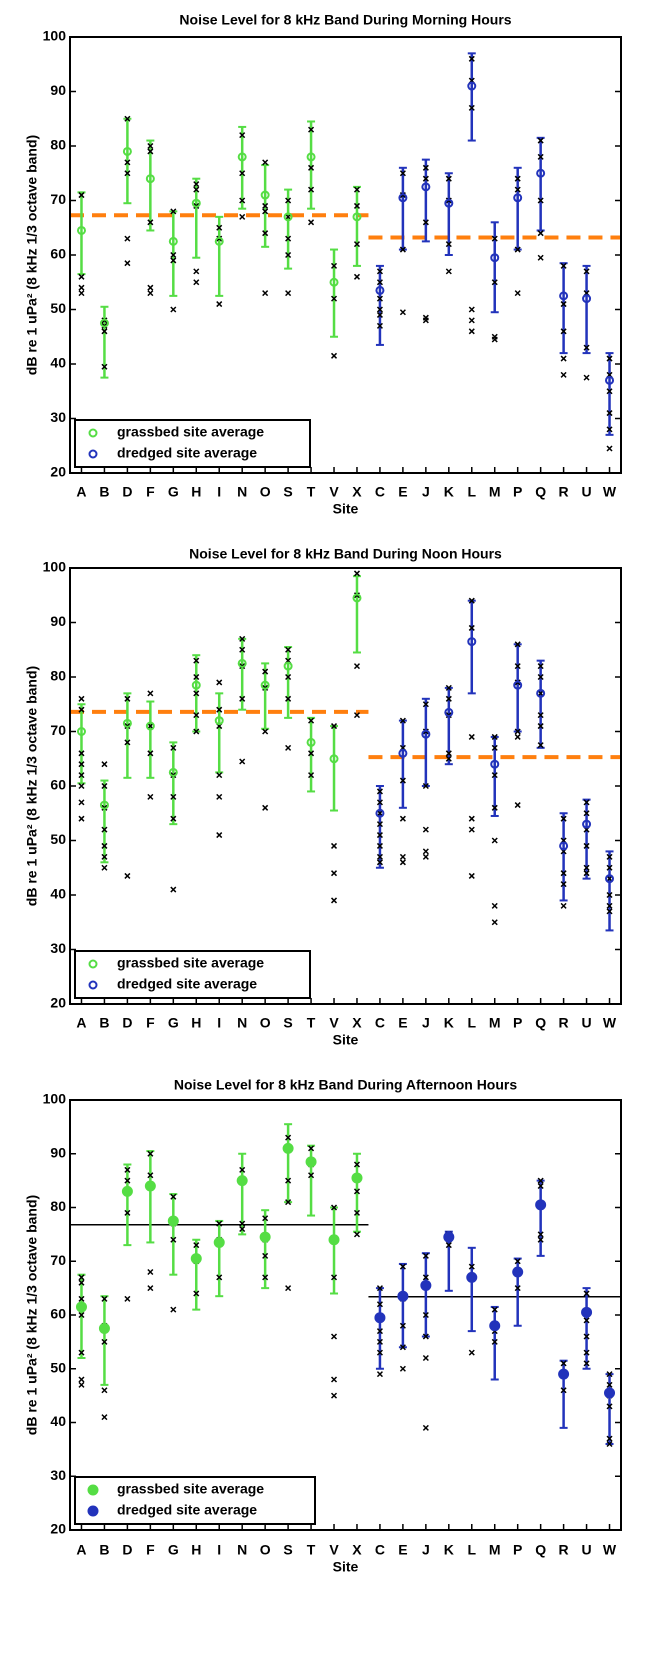 The width and height of the screenshot is (661, 1655). What do you see at coordinates (471, 1550) in the screenshot?
I see `x-tick-label: L` at bounding box center [471, 1550].